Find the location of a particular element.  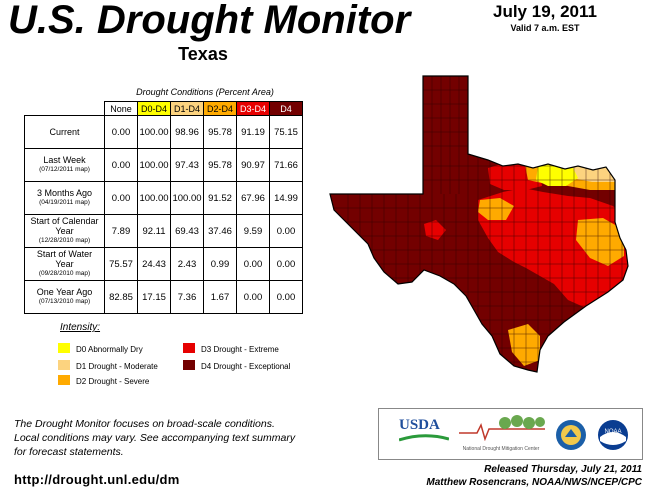

table-caption: Drought Conditions (Percent Area) is located at coordinates (205, 92).